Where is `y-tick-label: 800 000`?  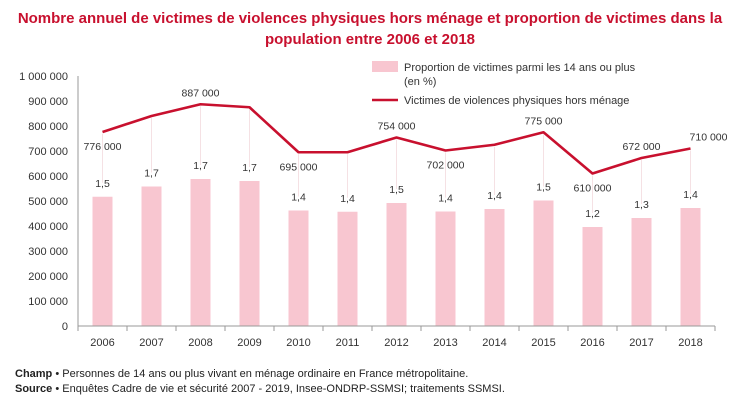 y-tick-label: 800 000 is located at coordinates (48, 127).